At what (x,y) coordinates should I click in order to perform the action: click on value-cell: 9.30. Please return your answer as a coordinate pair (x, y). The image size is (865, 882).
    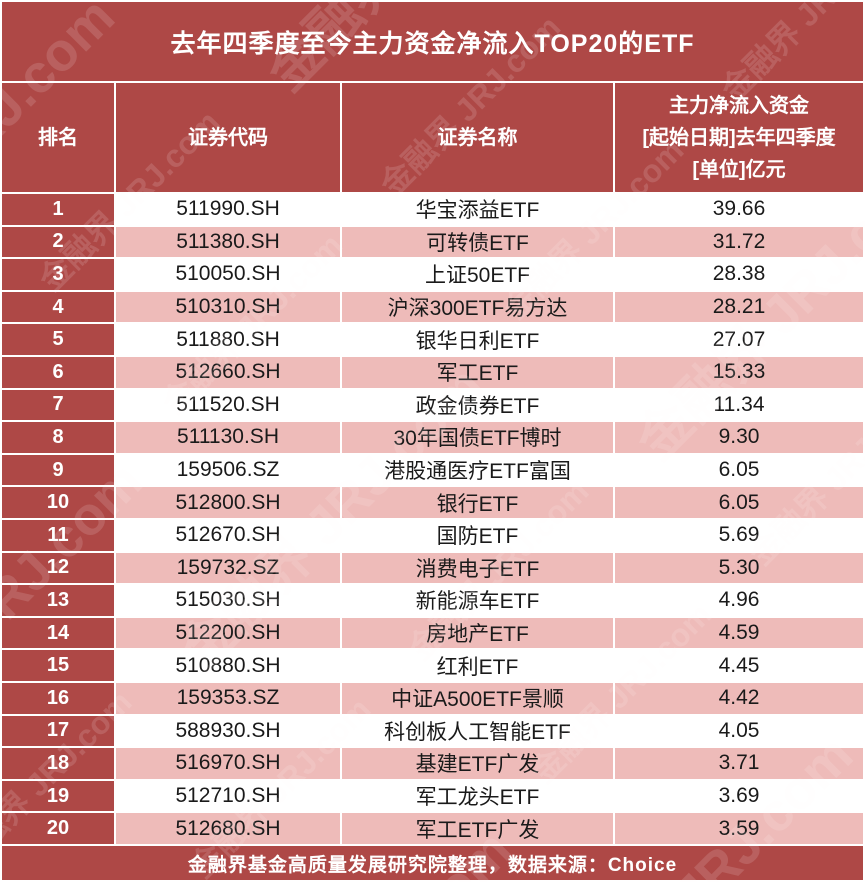
    Looking at the image, I should click on (739, 437).